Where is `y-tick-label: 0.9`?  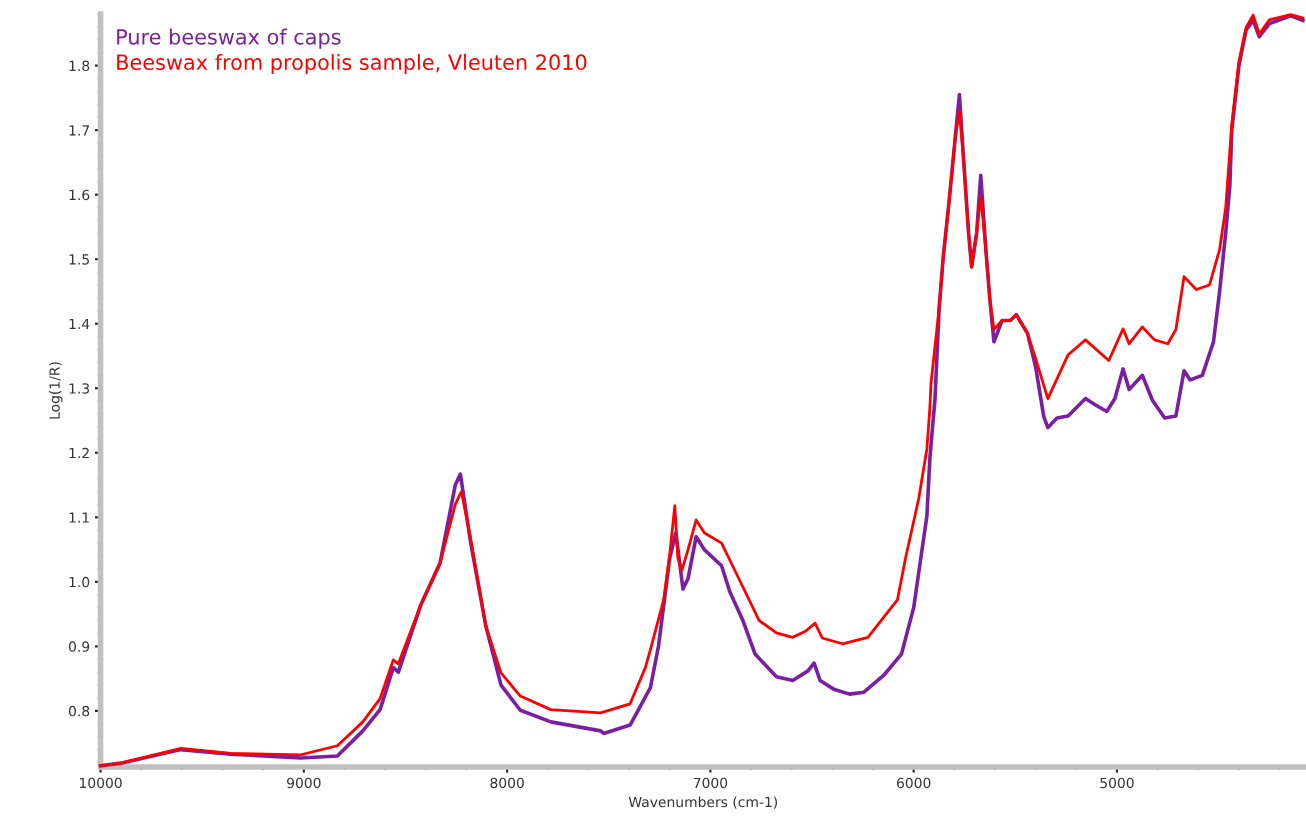 y-tick-label: 0.9 is located at coordinates (79, 646).